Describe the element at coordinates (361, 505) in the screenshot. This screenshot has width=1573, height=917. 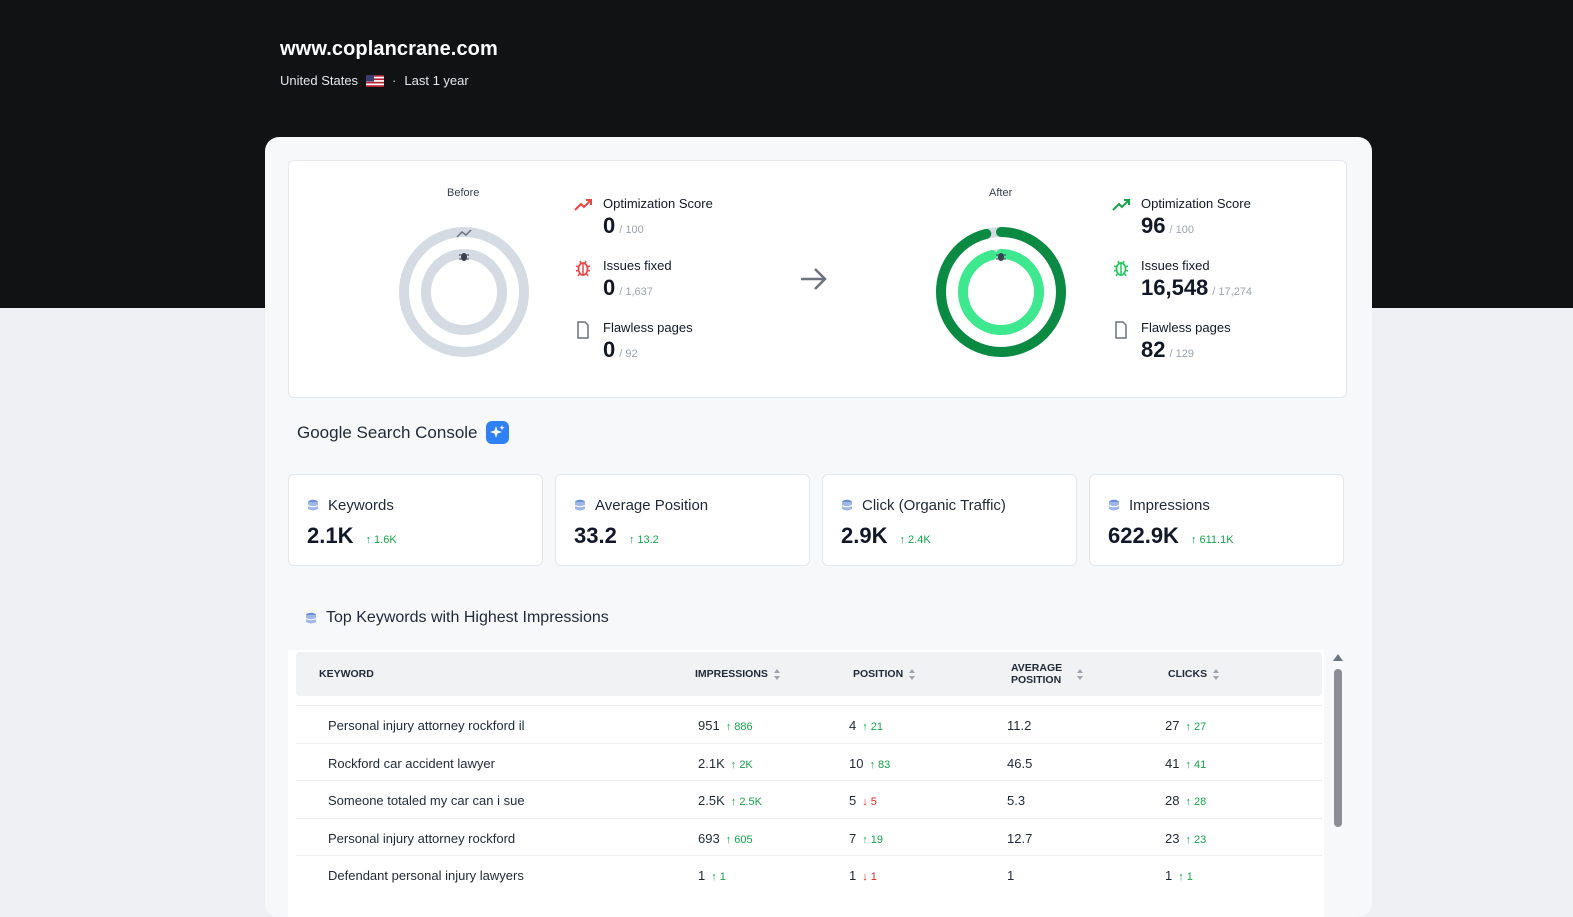
I see `kpi-label: Keywords` at that location.